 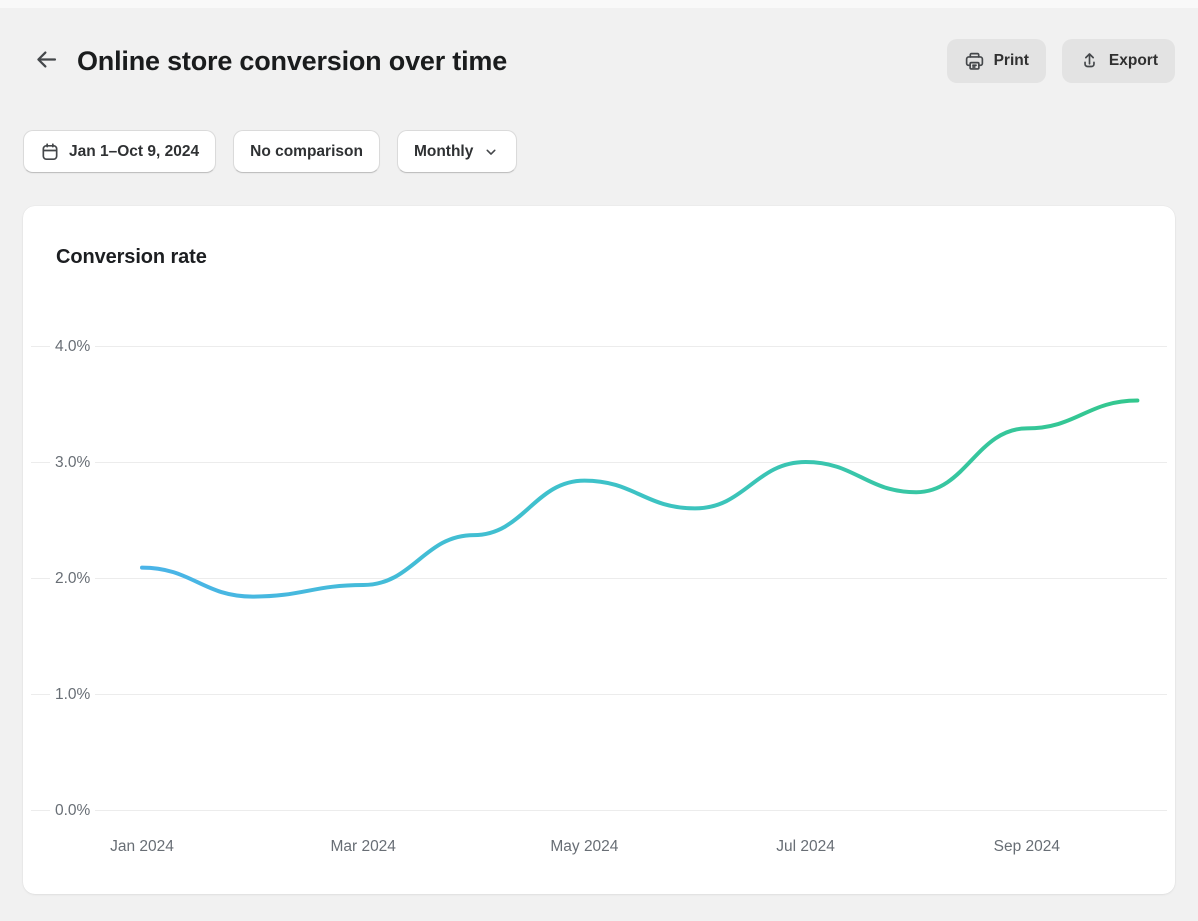 I want to click on report-header: Online store conversion over time Print, so click(x=599, y=61).